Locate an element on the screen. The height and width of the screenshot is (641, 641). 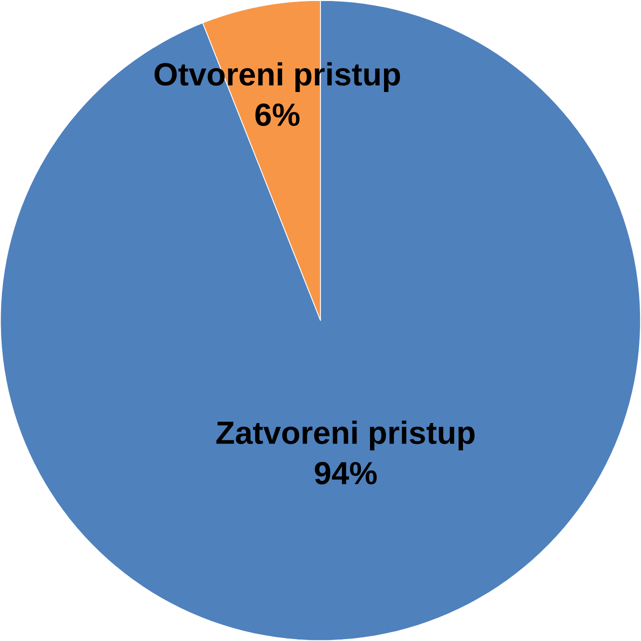
data-label: 6% is located at coordinates (277, 114).